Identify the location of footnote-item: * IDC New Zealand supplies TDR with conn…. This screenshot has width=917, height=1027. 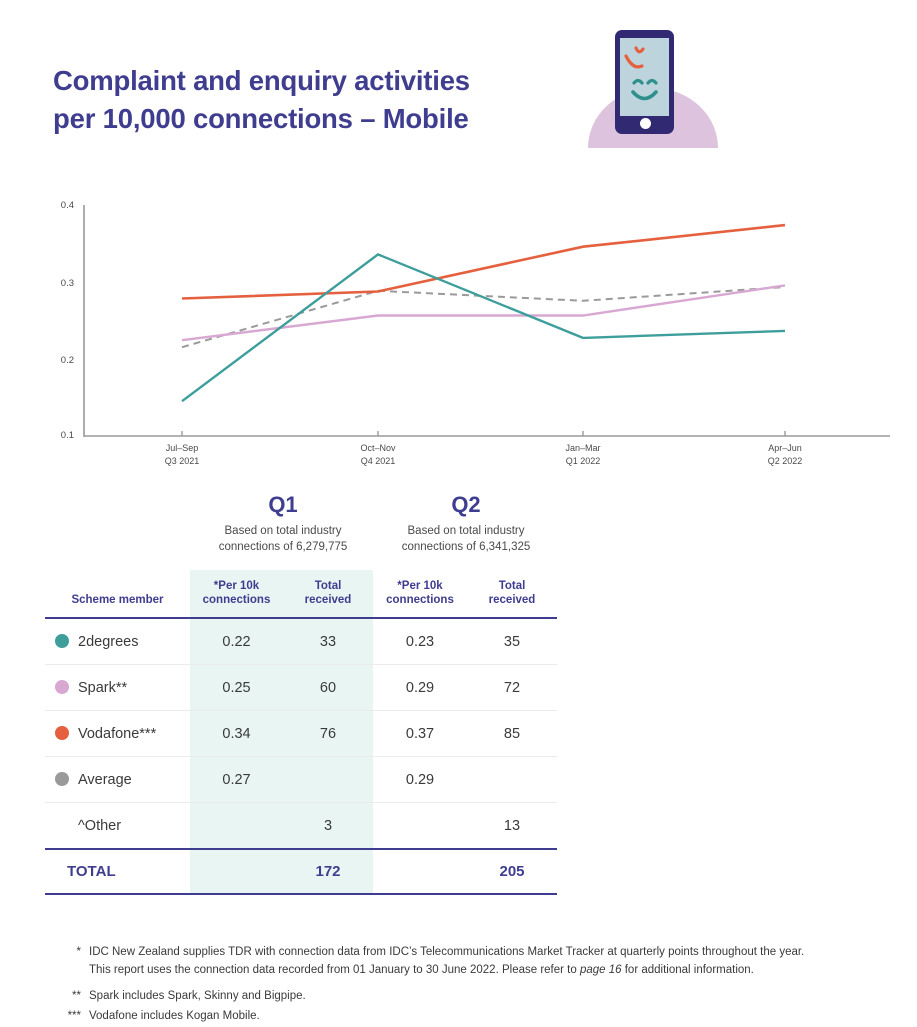
(480, 961).